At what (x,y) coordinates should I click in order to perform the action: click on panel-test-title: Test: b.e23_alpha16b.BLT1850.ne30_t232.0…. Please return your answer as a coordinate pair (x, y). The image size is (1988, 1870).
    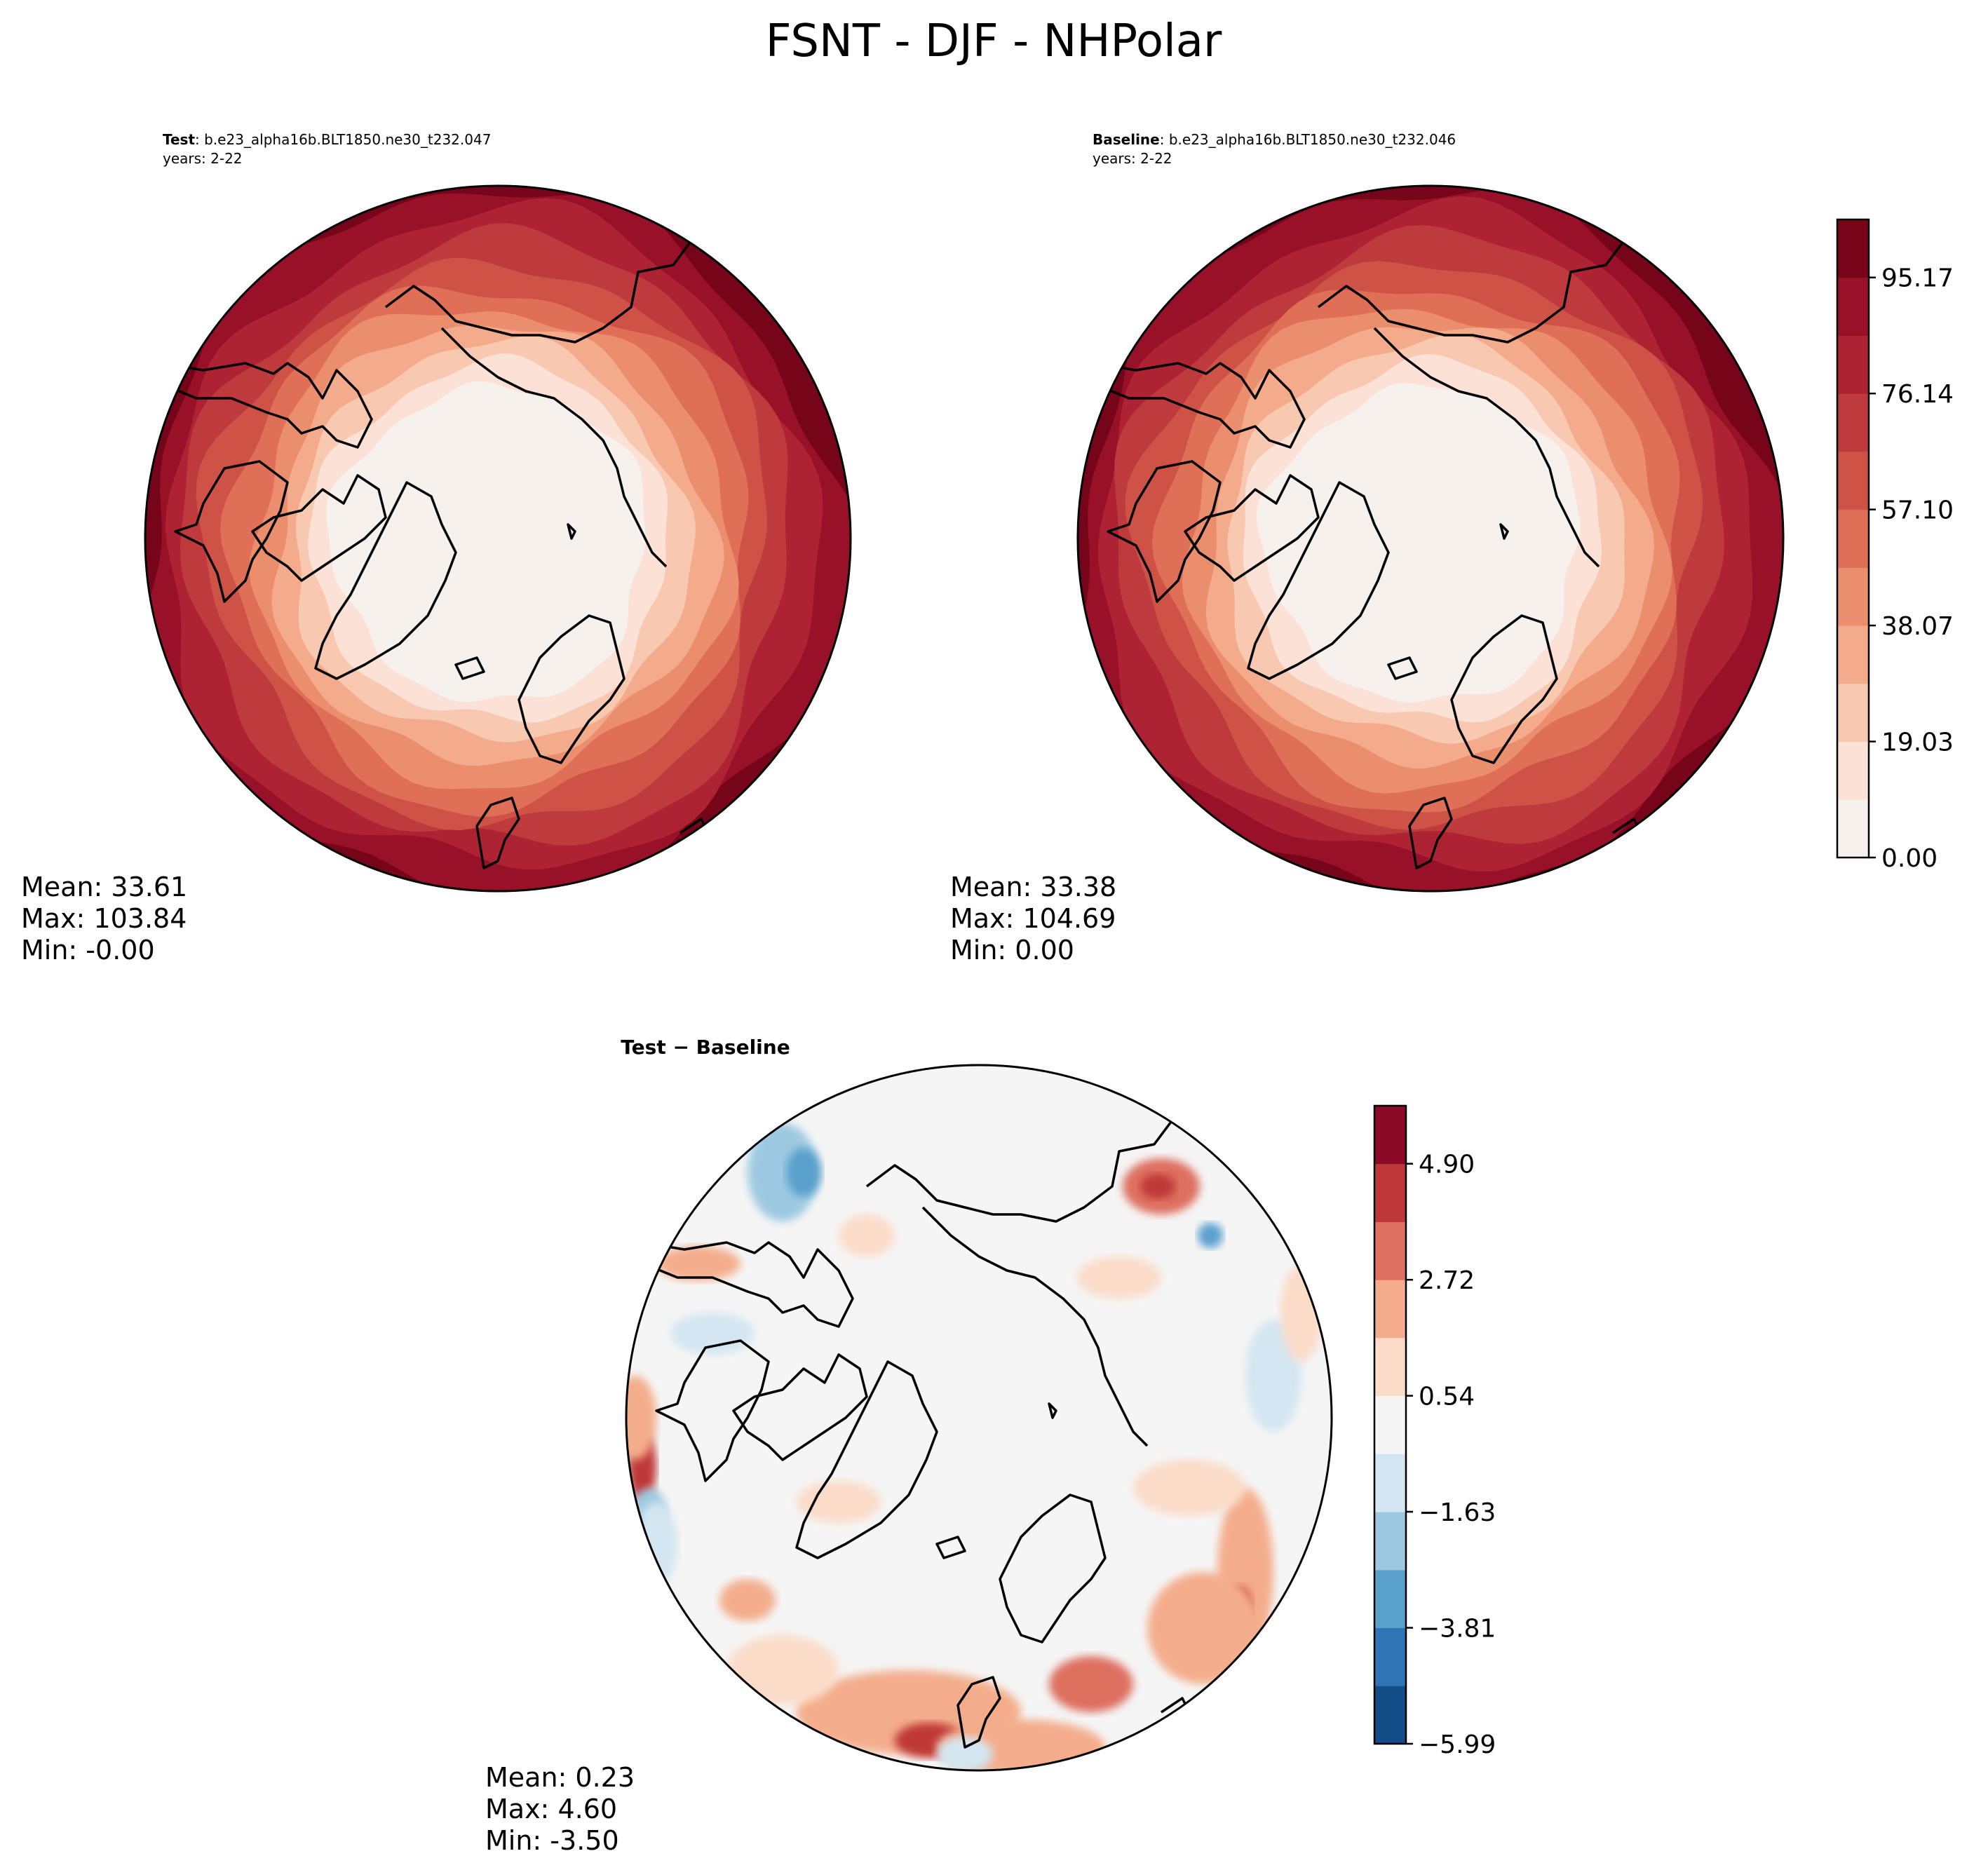
    Looking at the image, I should click on (327, 139).